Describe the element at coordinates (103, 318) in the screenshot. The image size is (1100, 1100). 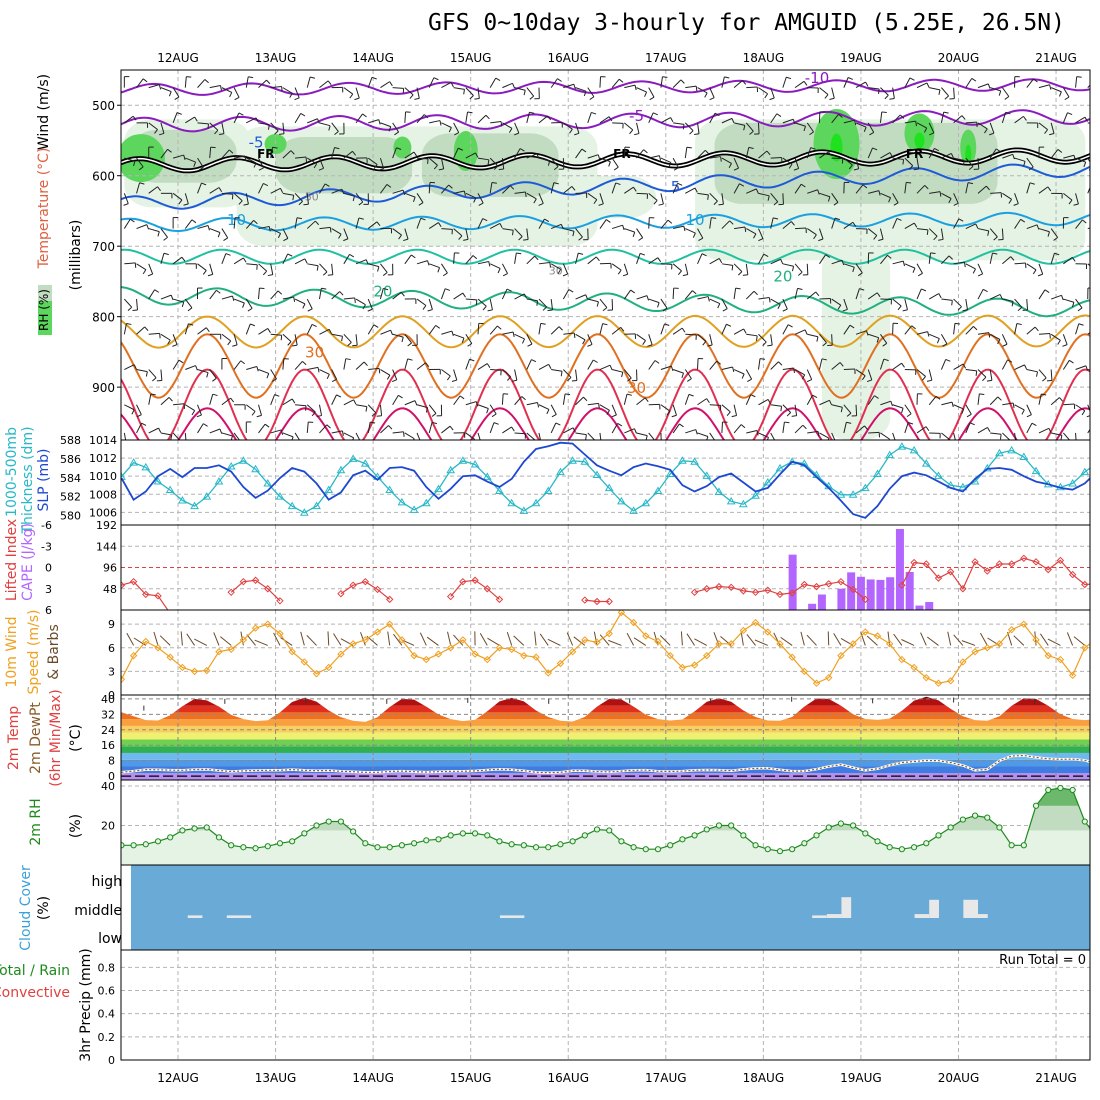
I see `pressure-tick-label: 800` at that location.